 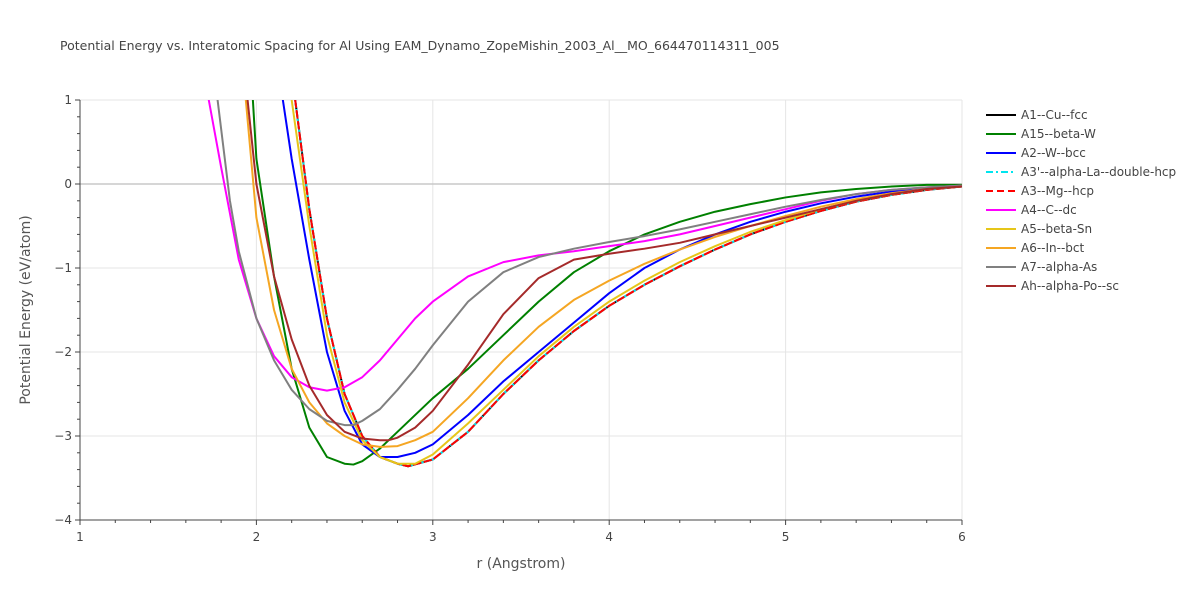 What do you see at coordinates (521, 564) in the screenshot?
I see `x-axis-title: r (Angstrom)` at bounding box center [521, 564].